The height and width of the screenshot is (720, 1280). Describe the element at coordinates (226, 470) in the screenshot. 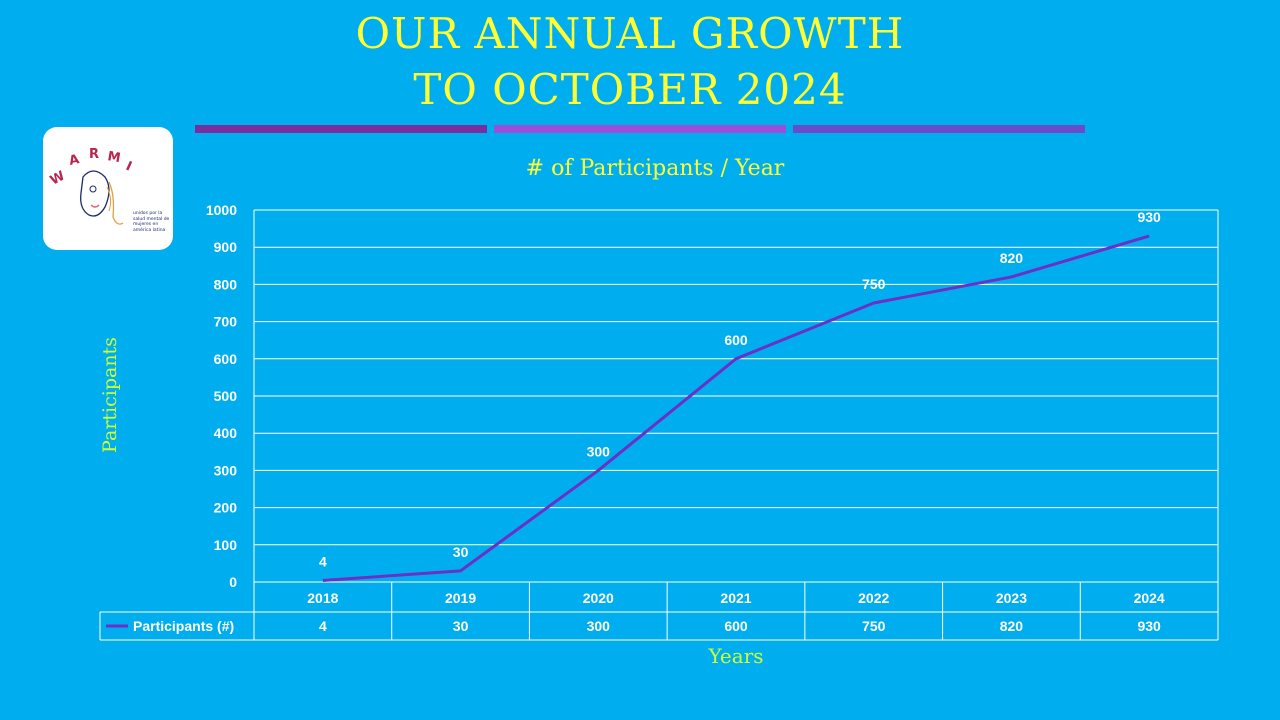

I see `y-tick-label: 300` at that location.